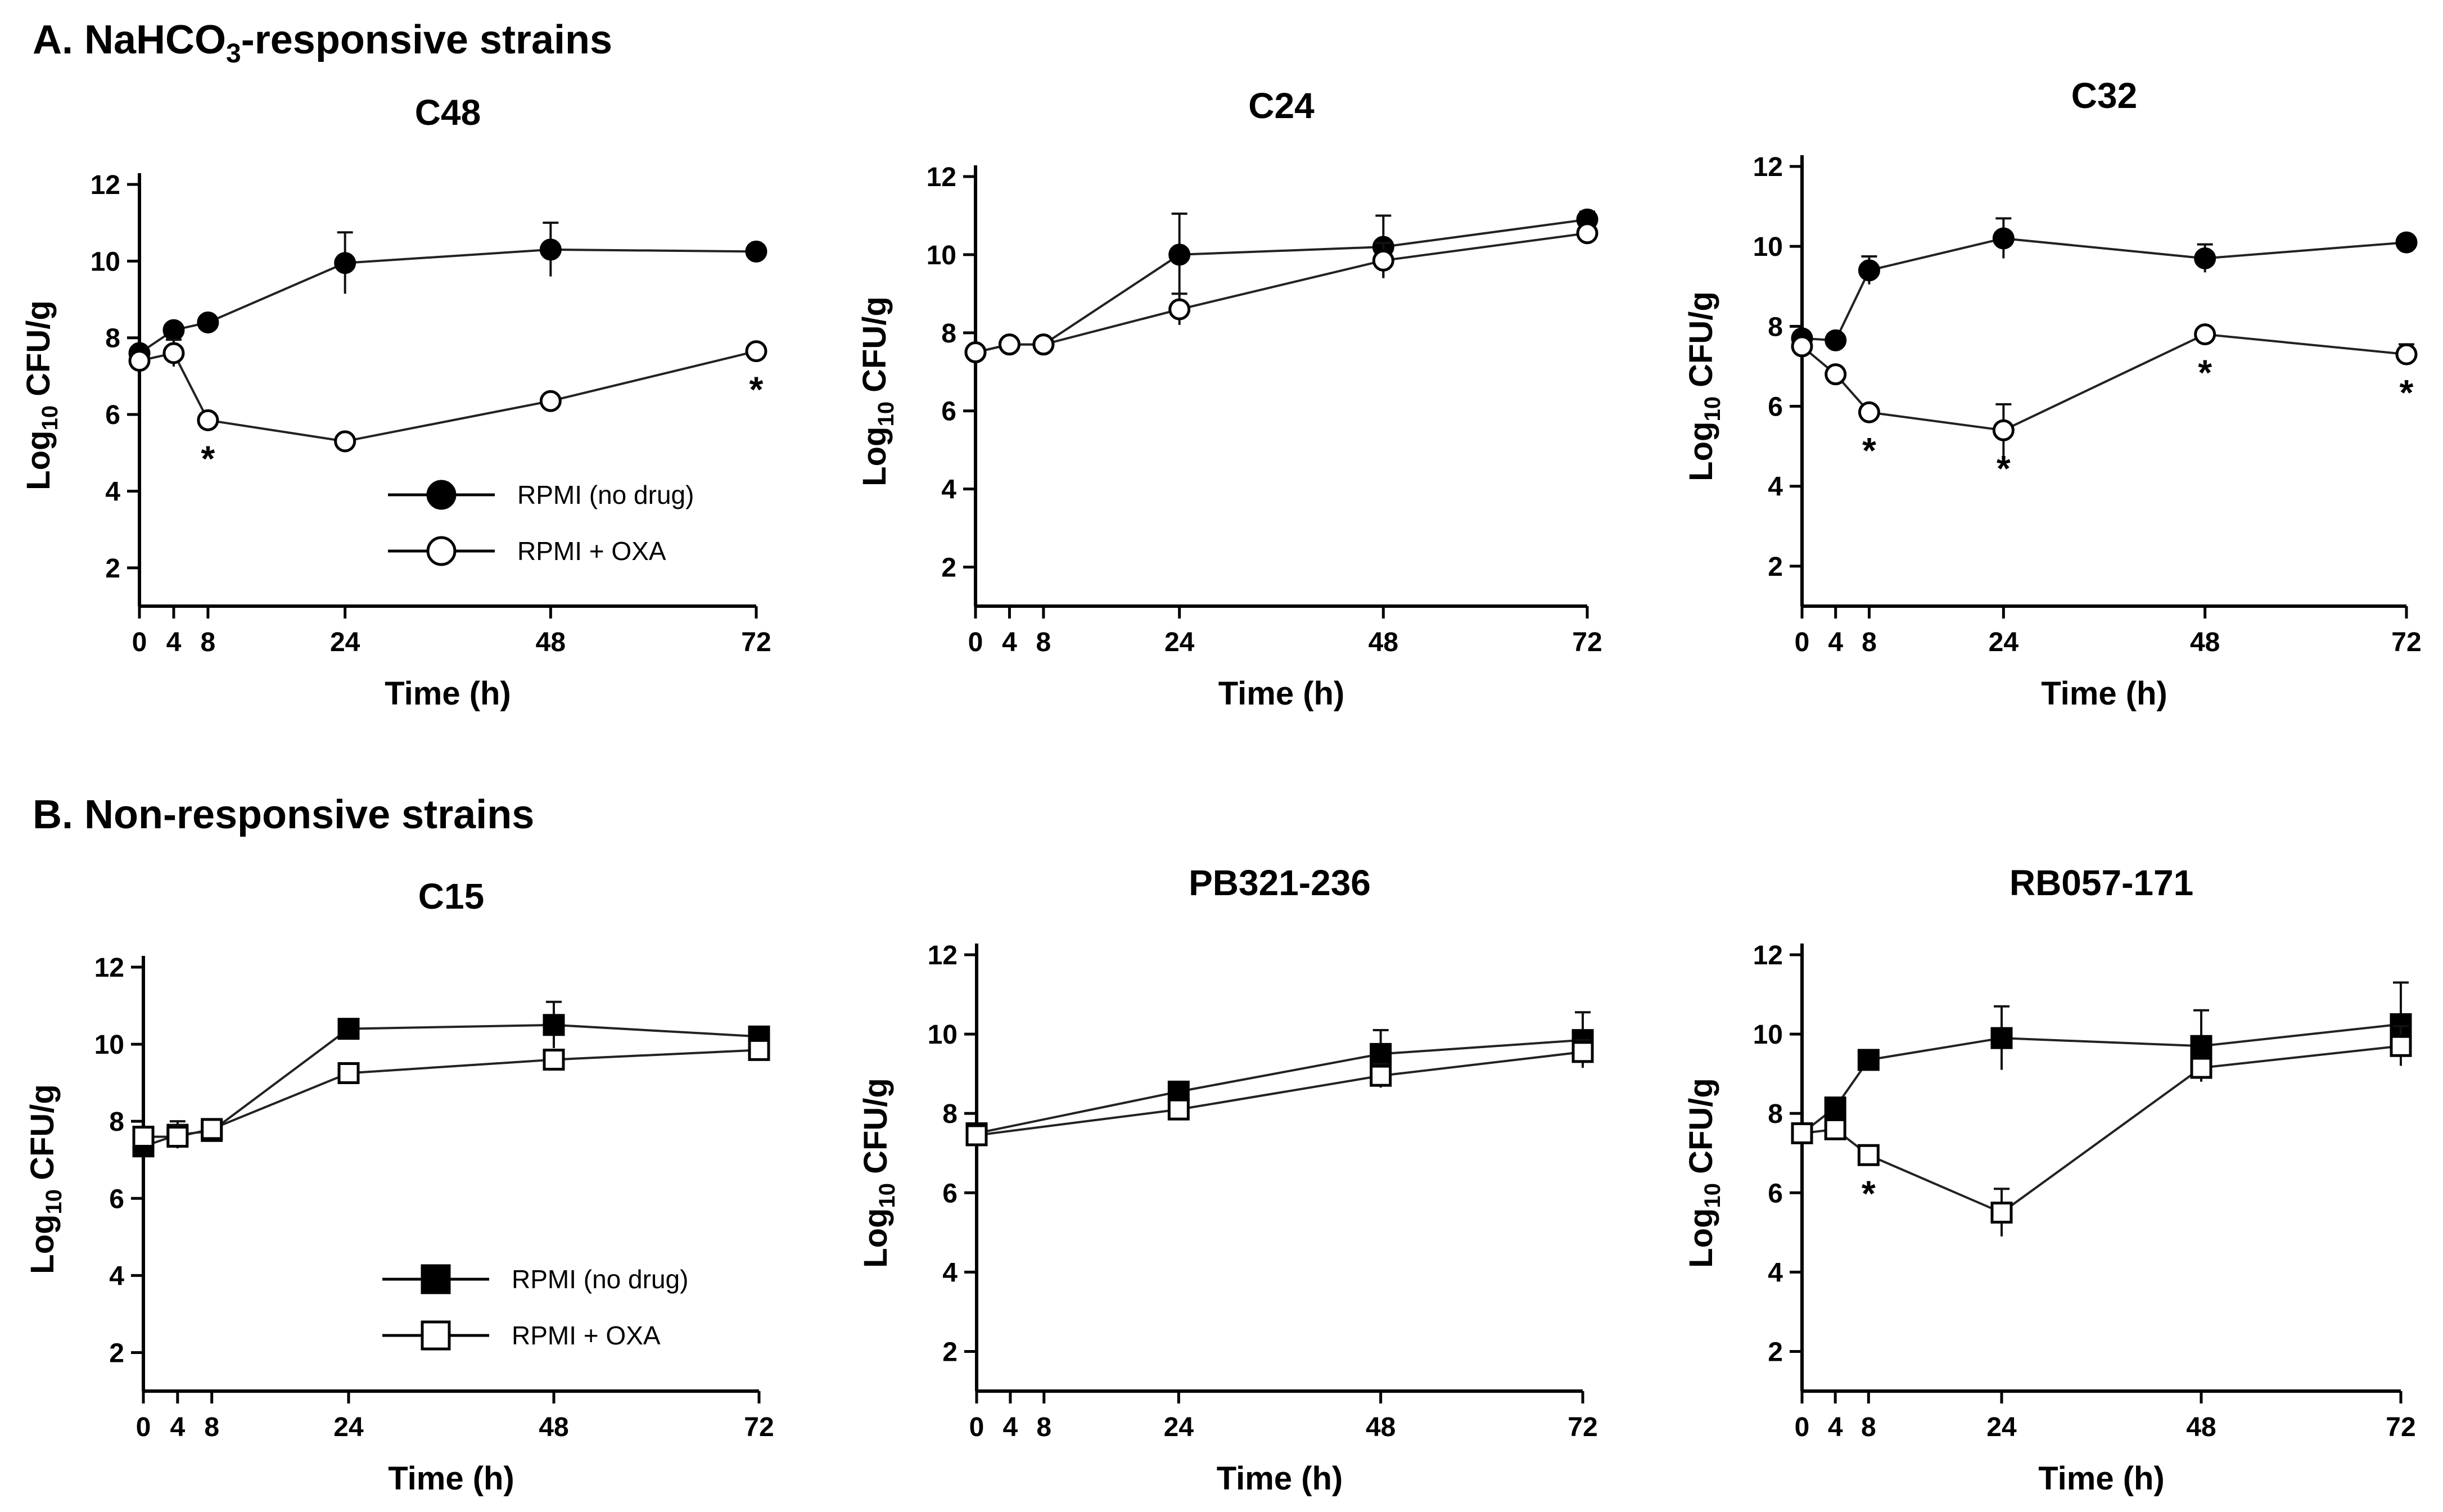  I want to click on panel-title: PB321-236, so click(1280, 883).